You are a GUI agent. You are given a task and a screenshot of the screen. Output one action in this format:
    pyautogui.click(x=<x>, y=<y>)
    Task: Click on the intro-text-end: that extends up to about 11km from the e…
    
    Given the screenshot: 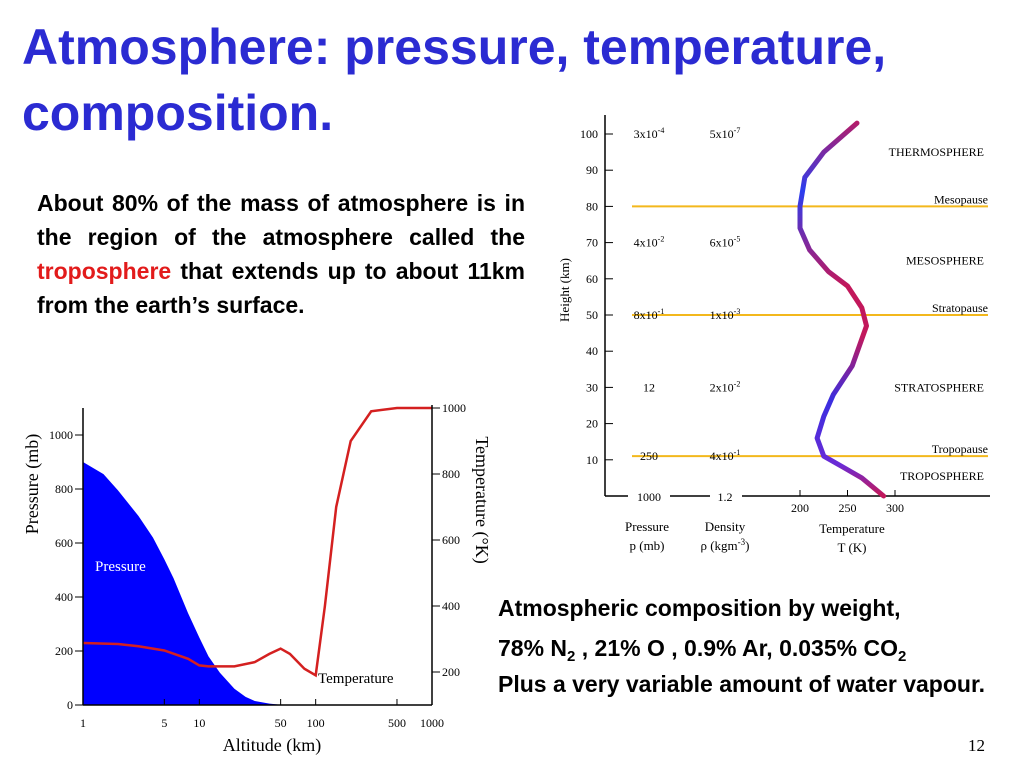 What is the action you would take?
    pyautogui.click(x=281, y=288)
    